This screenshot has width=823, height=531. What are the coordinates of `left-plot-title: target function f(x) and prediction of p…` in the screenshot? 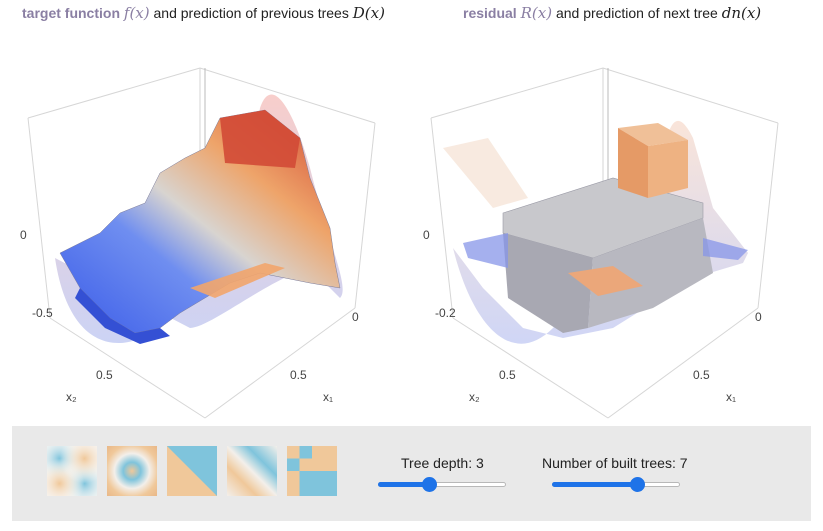 It's located at (203, 13).